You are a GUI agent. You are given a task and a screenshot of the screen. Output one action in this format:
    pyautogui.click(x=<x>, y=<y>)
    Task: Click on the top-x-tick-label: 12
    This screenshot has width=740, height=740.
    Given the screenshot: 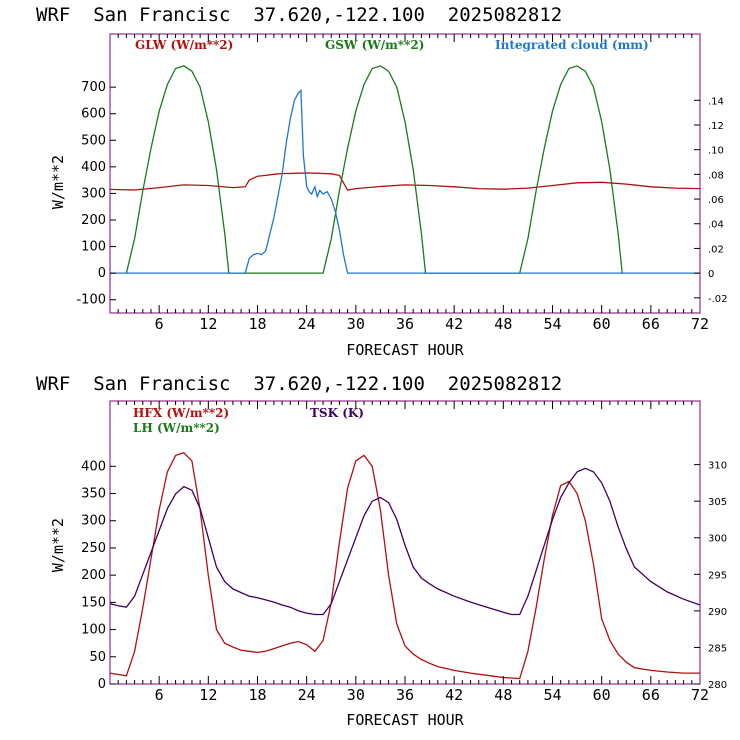 What is the action you would take?
    pyautogui.click(x=208, y=324)
    